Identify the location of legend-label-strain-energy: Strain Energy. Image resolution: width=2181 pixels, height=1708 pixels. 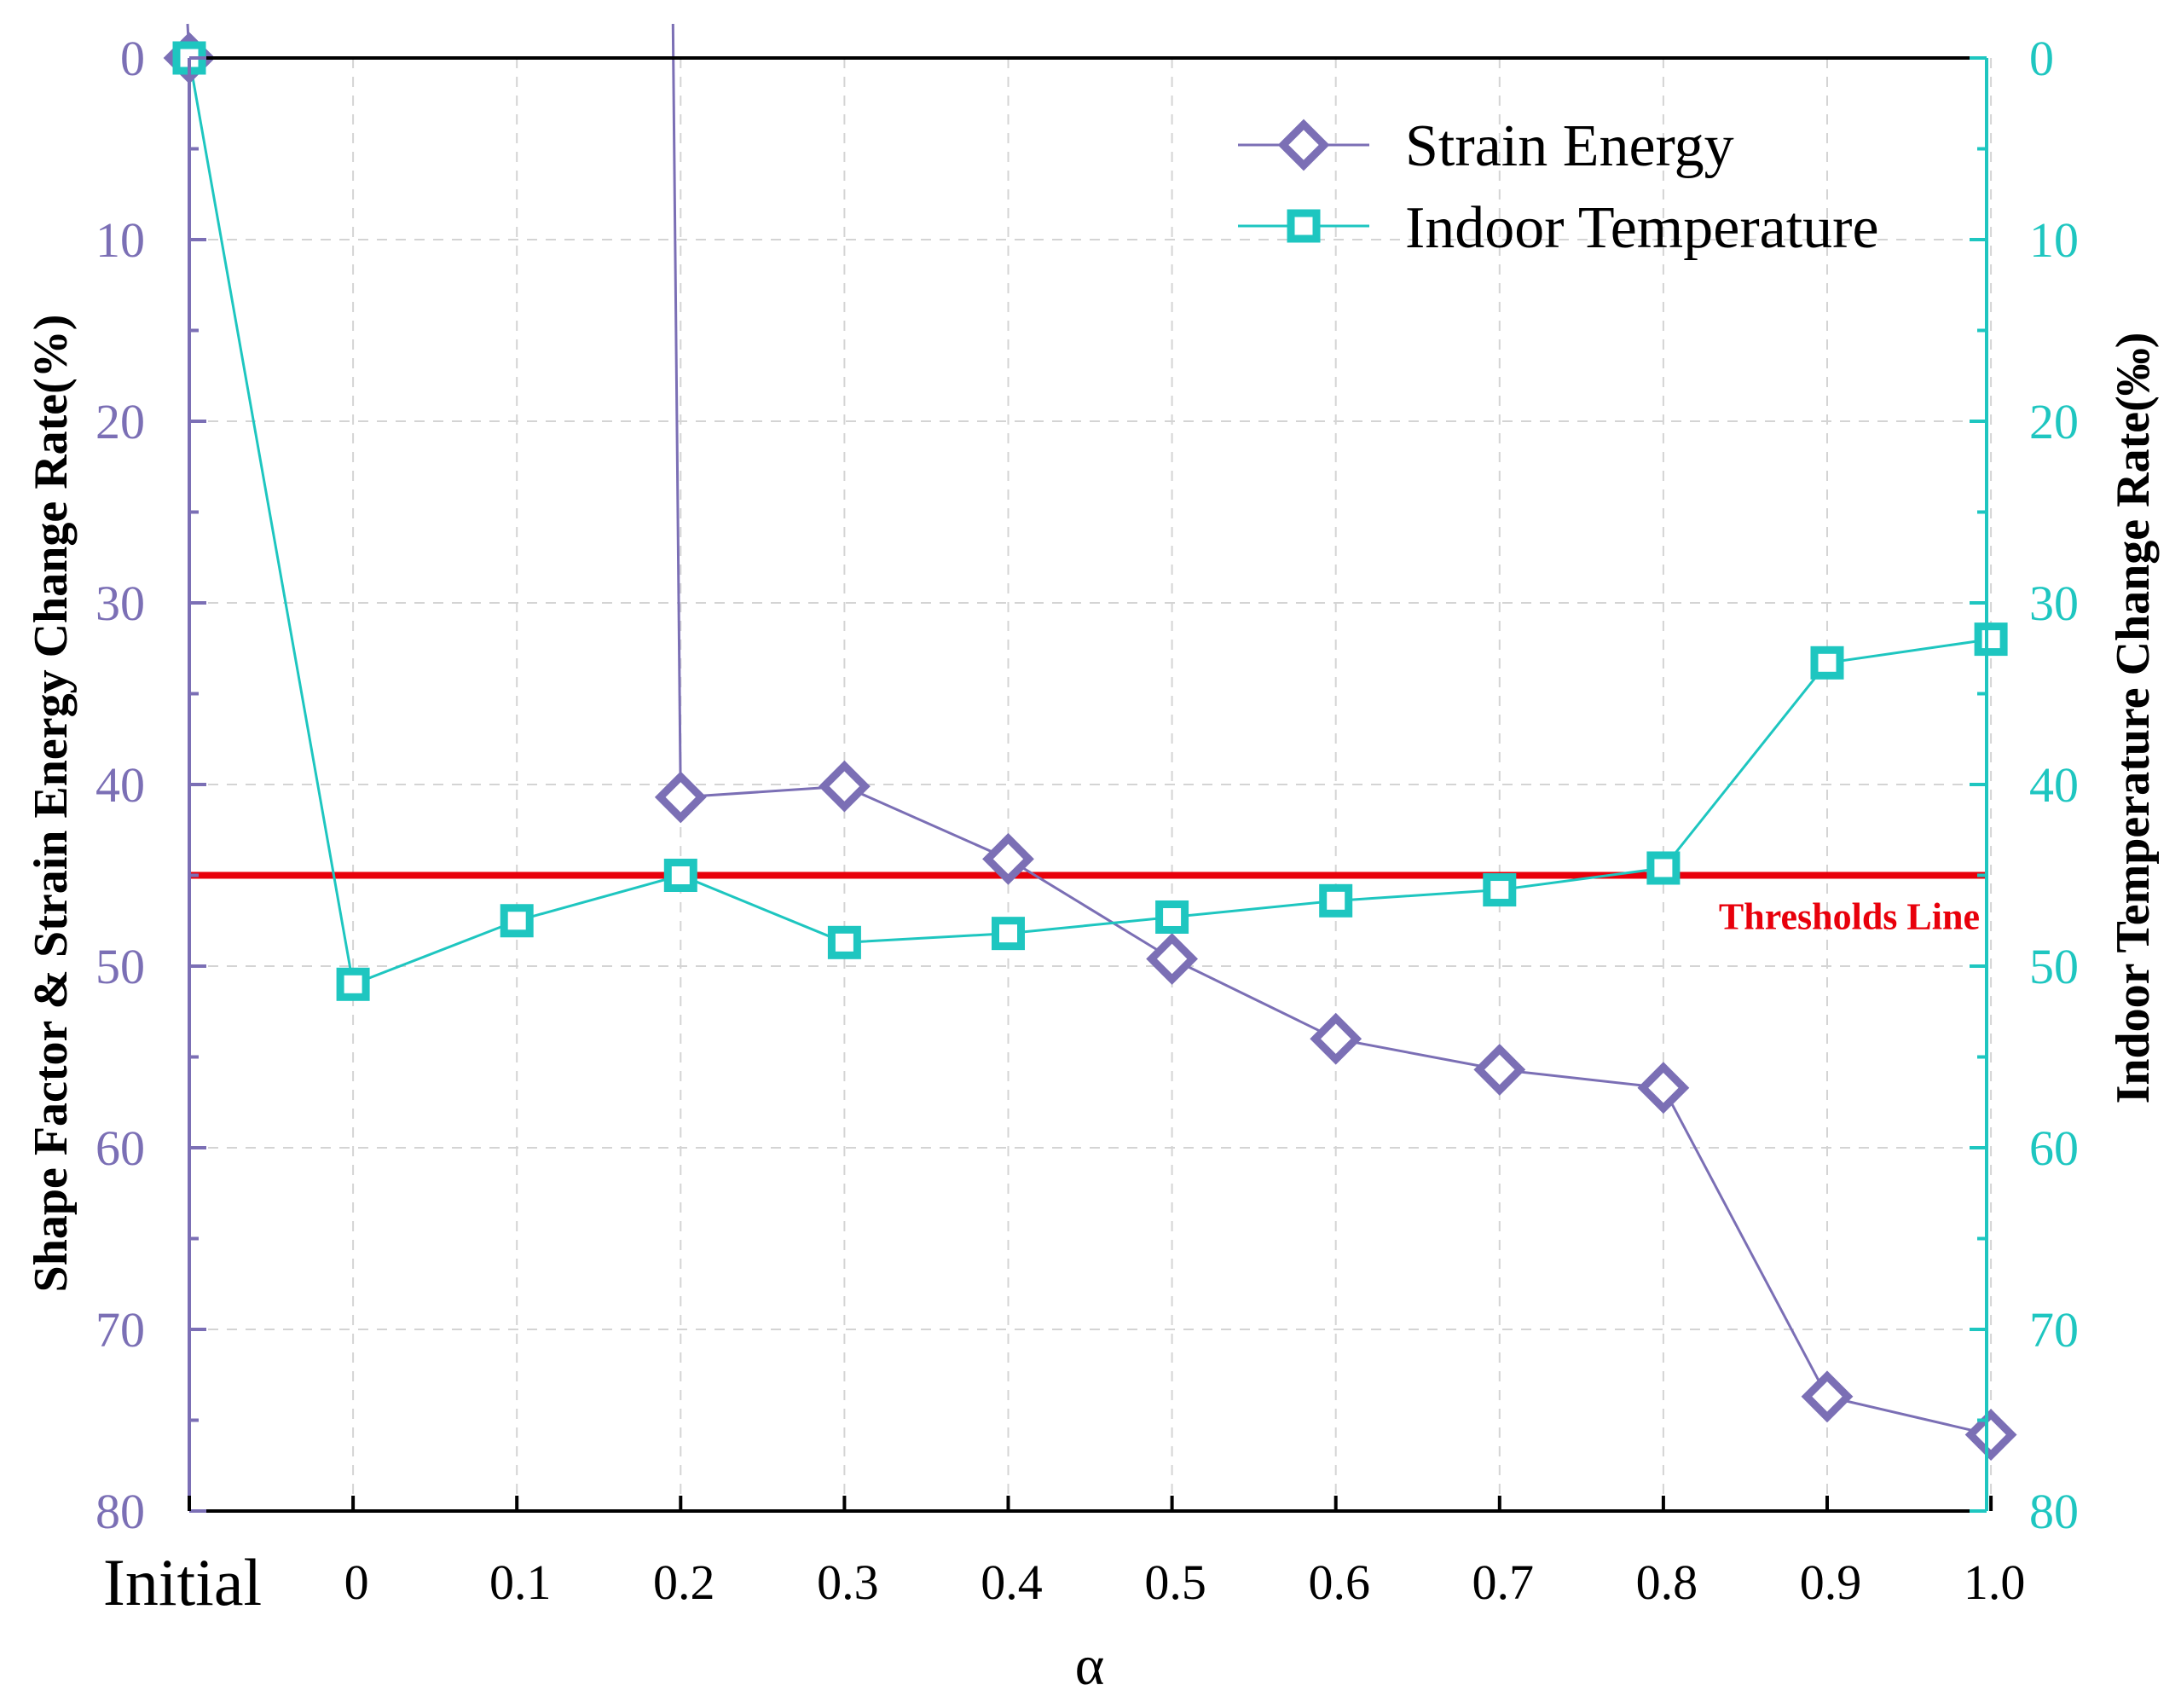
(1569, 146).